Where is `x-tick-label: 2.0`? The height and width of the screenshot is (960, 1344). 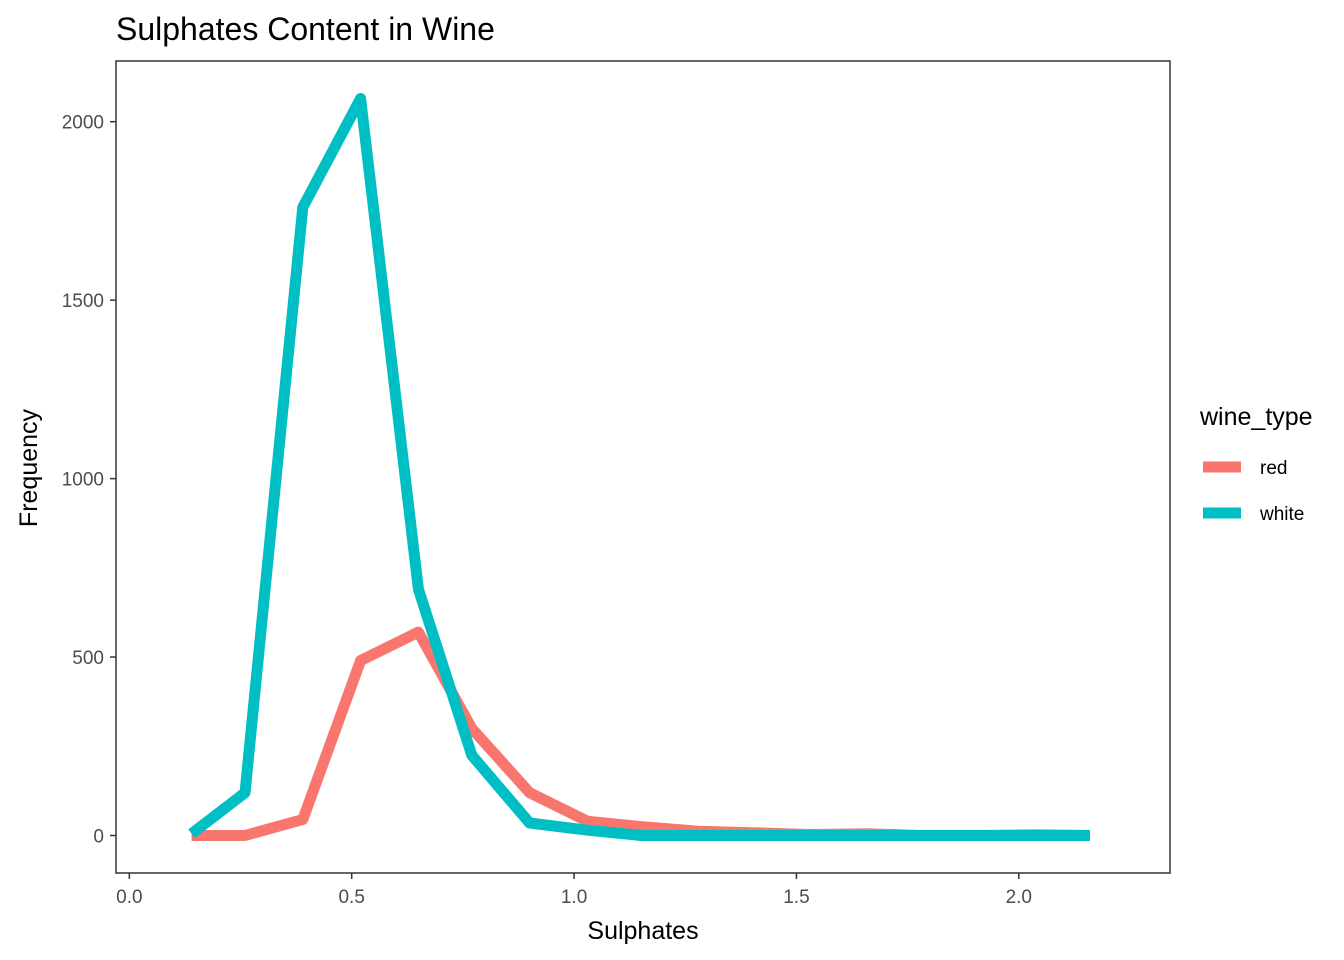
x-tick-label: 2.0 is located at coordinates (1019, 897).